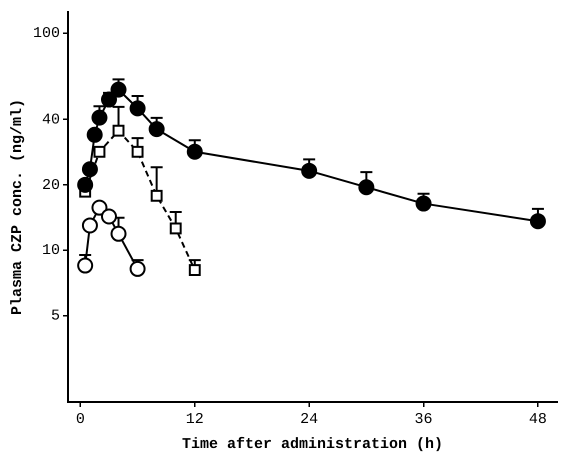 This screenshot has width=566, height=461. I want to click on x-tick-label: 36, so click(423, 419).